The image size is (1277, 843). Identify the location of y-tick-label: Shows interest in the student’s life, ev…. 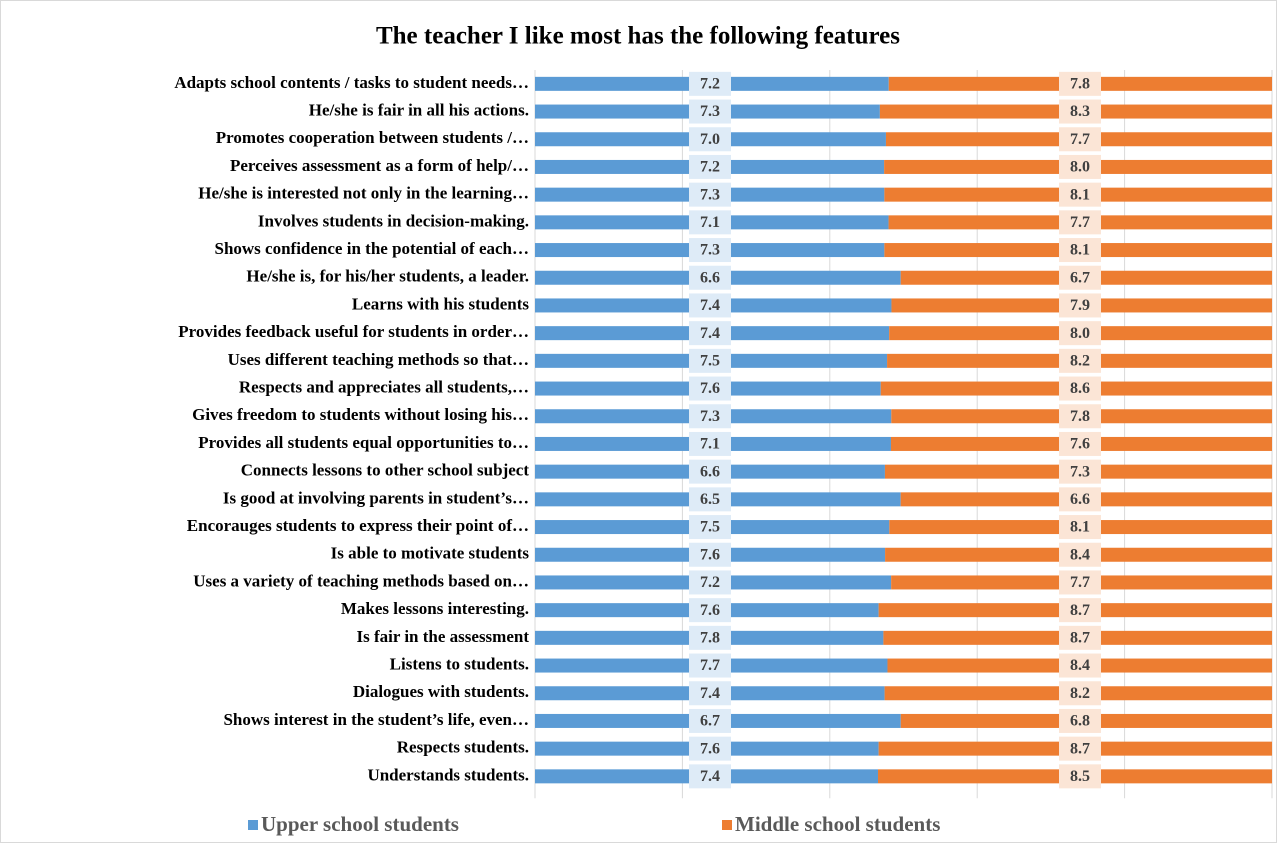
(376, 719).